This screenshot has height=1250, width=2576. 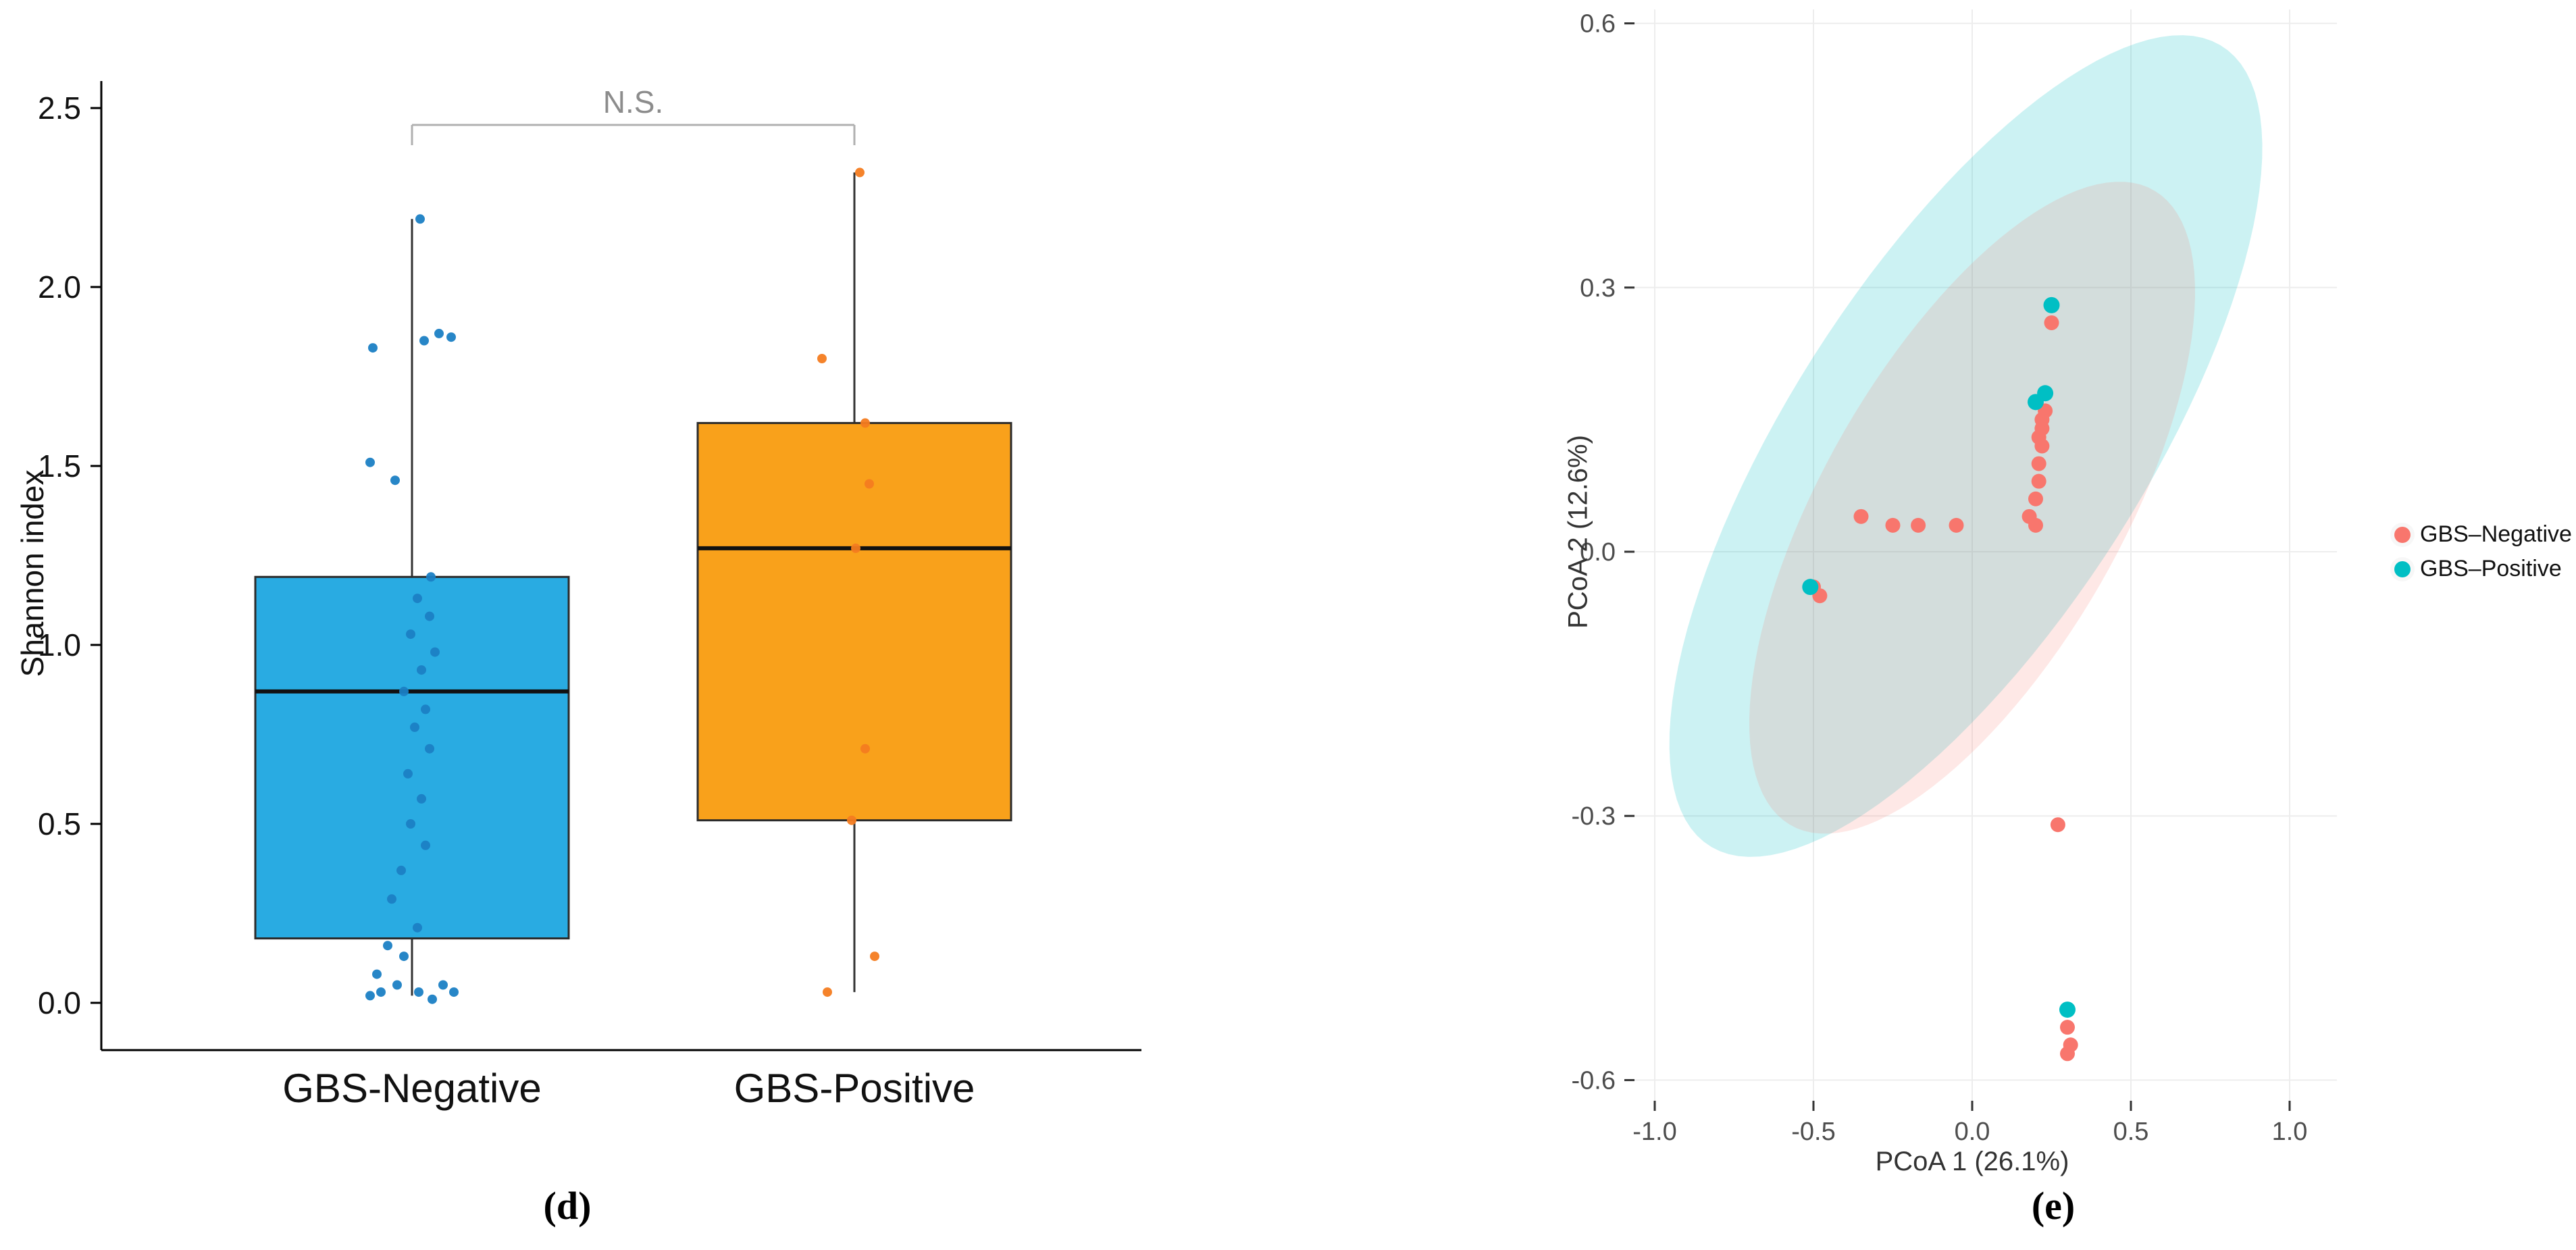 I want to click on y-tick-label: 0.3, so click(x=1598, y=288).